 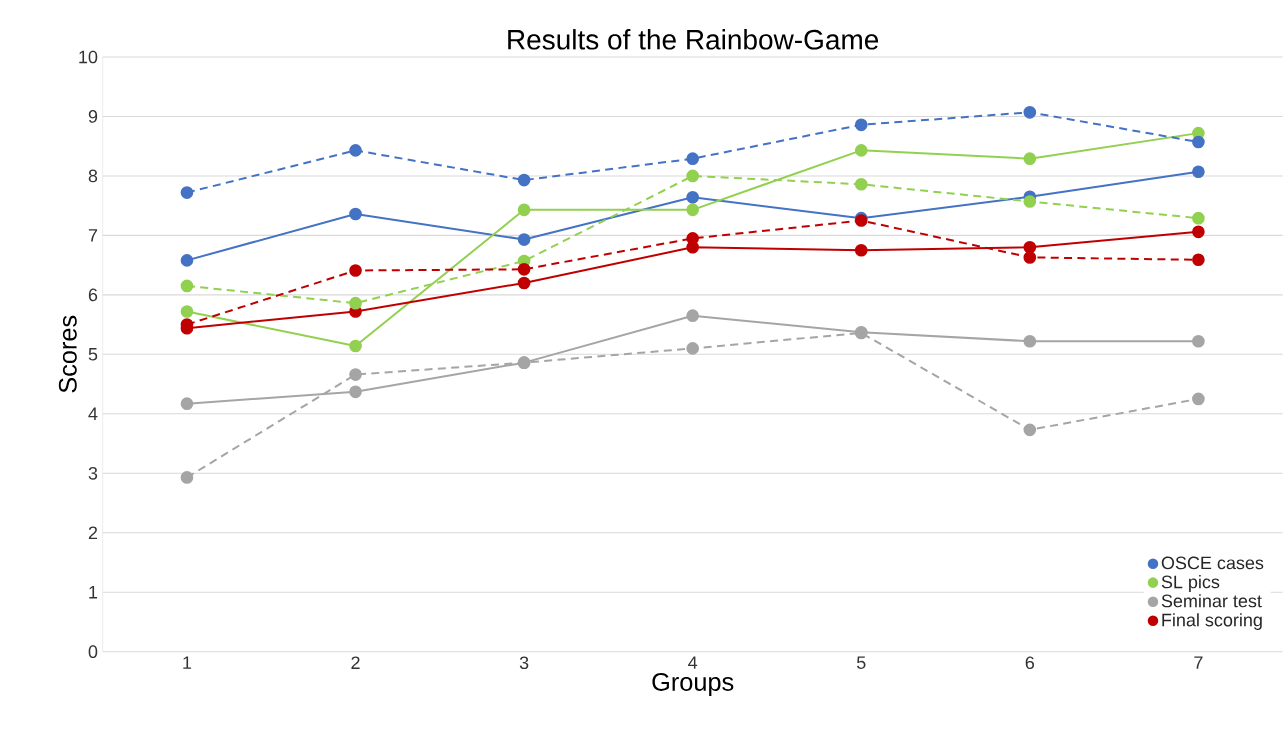 I want to click on y-tick-label: 8, so click(x=93, y=176).